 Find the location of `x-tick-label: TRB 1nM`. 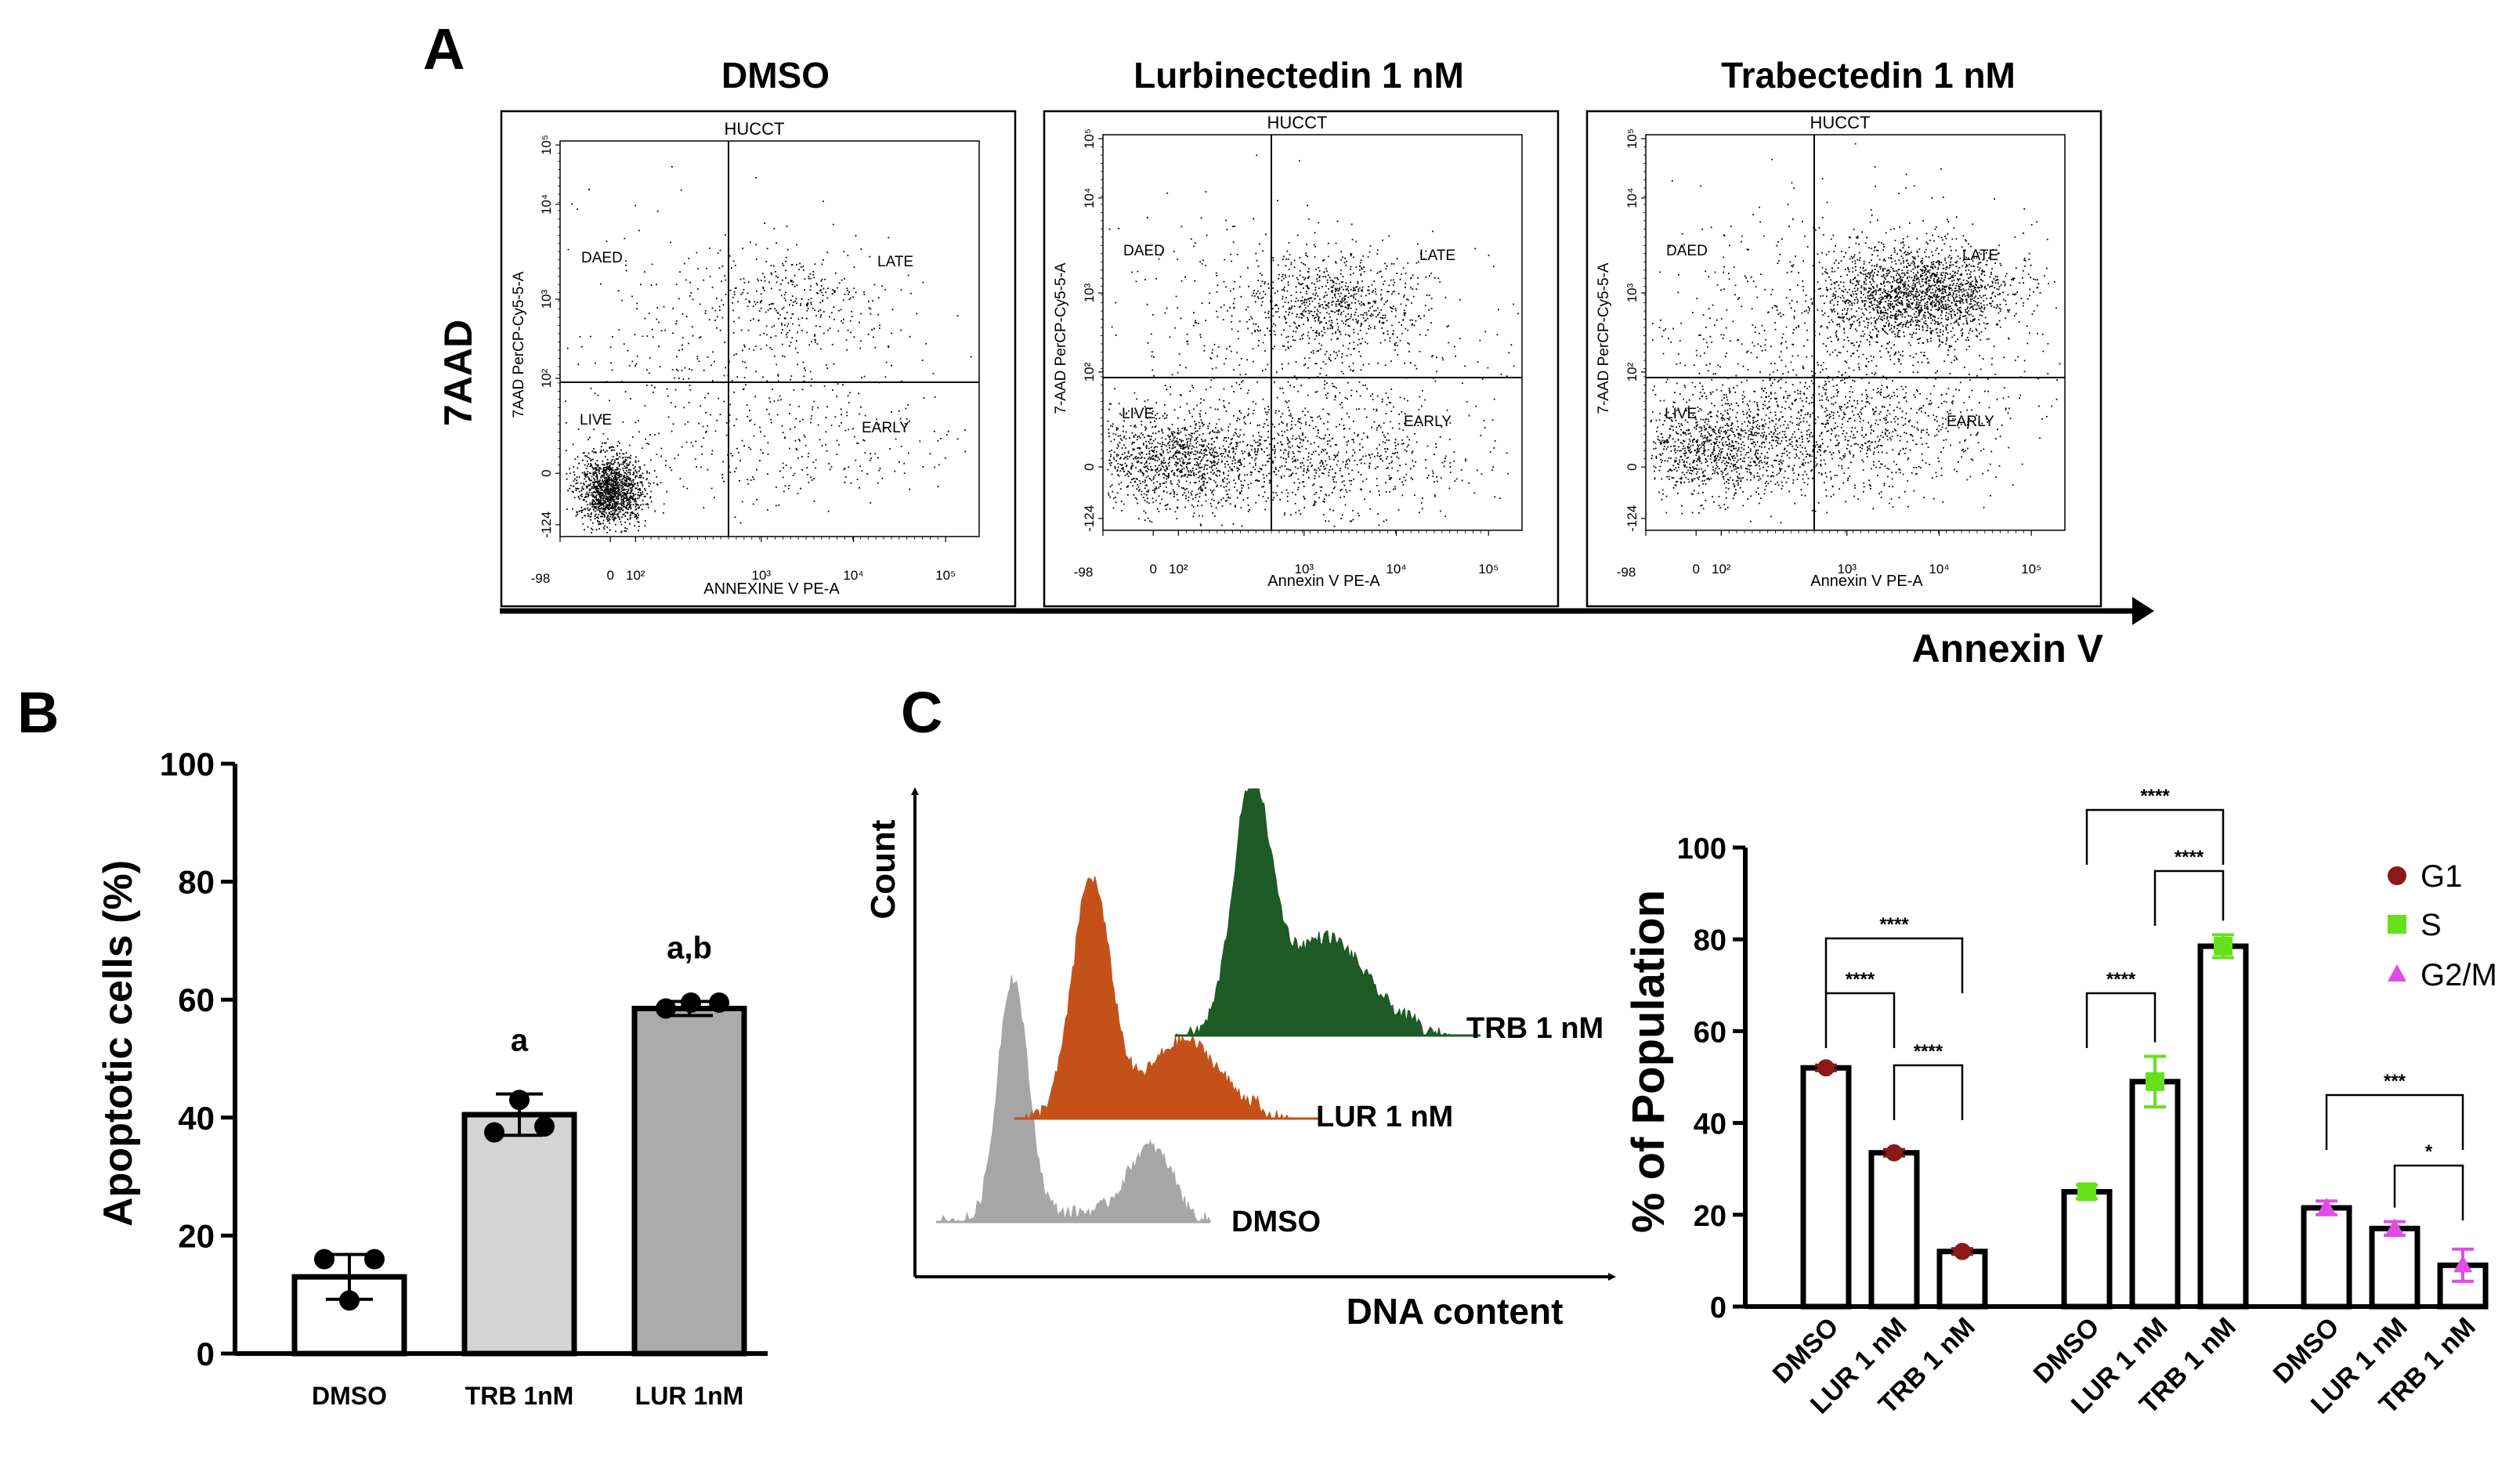

x-tick-label: TRB 1nM is located at coordinates (519, 1396).